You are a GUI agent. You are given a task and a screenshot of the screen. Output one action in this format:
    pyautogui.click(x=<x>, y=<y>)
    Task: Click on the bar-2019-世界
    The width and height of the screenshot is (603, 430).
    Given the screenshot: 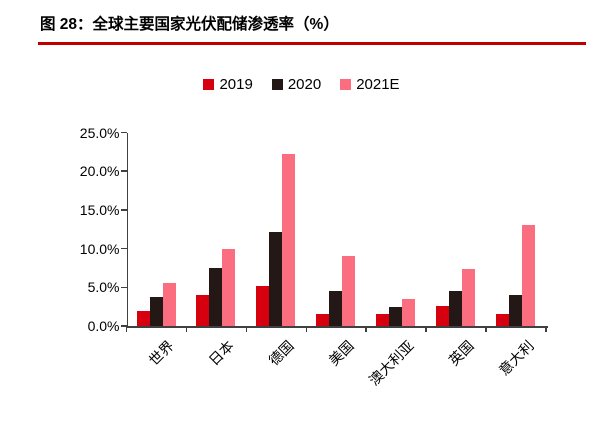 What is the action you would take?
    pyautogui.click(x=143, y=318)
    